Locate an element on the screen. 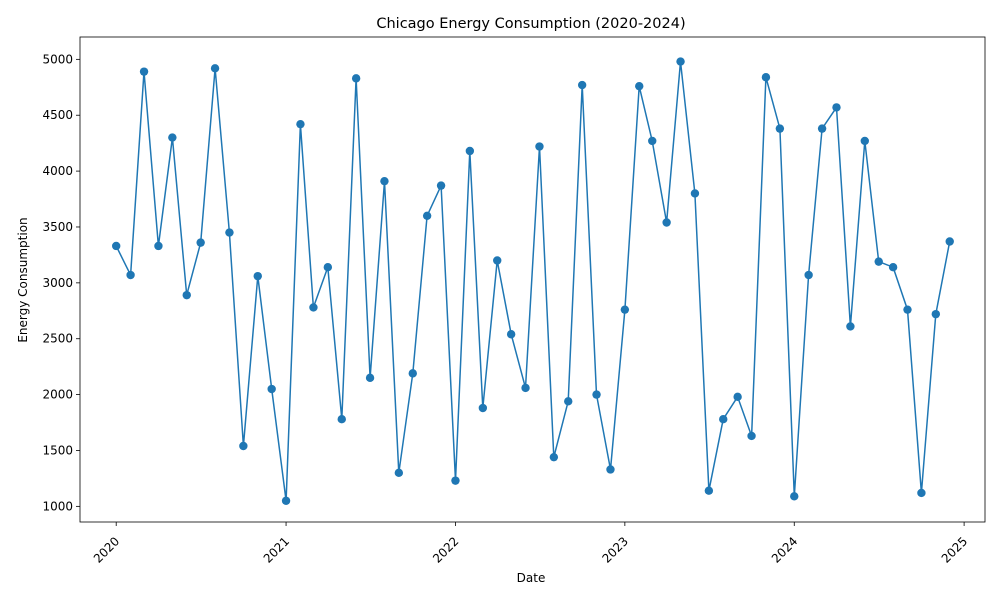  y-axis: 1000 1500 2000 2500 3000 3500 4000 4500 5000 is located at coordinates (61, 282).